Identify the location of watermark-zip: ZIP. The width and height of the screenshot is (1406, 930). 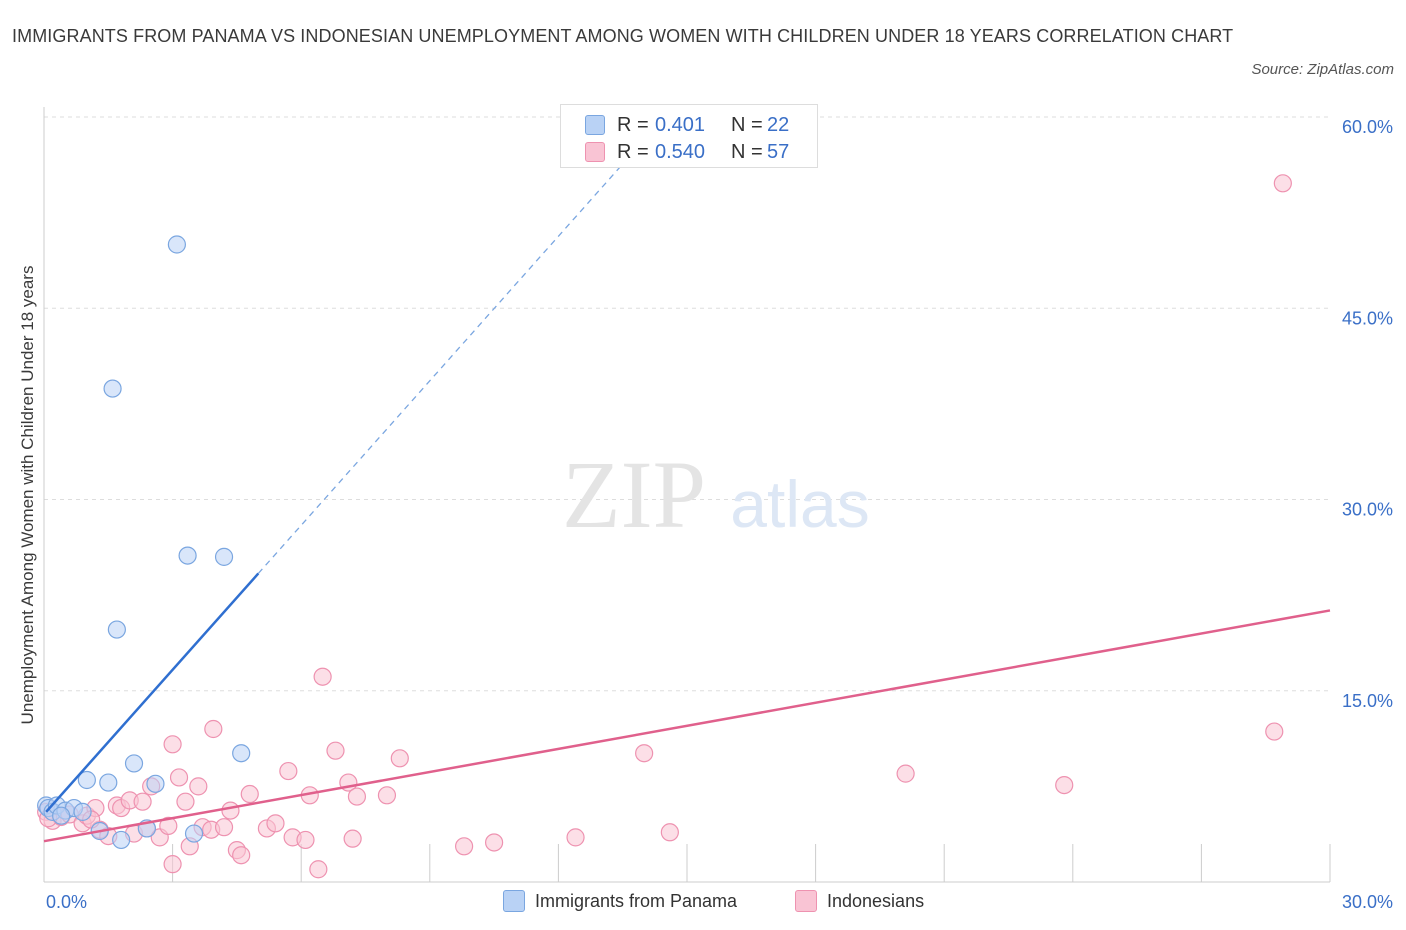
(634, 494).